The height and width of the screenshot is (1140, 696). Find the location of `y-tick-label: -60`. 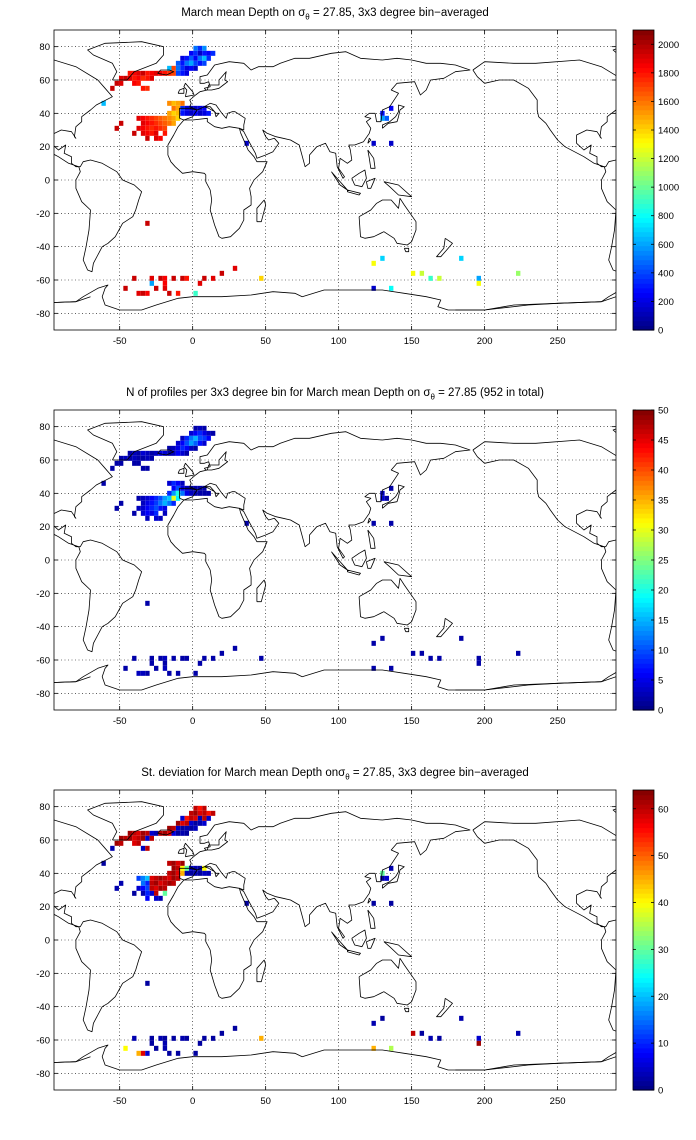

y-tick-label: -60 is located at coordinates (43, 661).